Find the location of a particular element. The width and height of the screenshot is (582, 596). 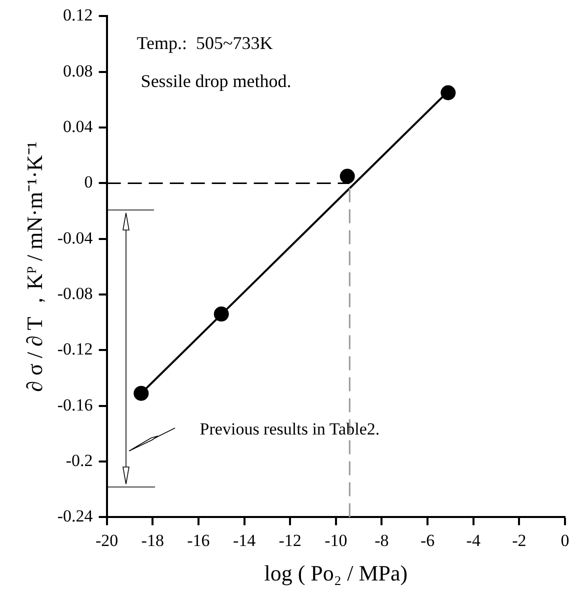

annotation: Previous results in Table2. is located at coordinates (290, 429).